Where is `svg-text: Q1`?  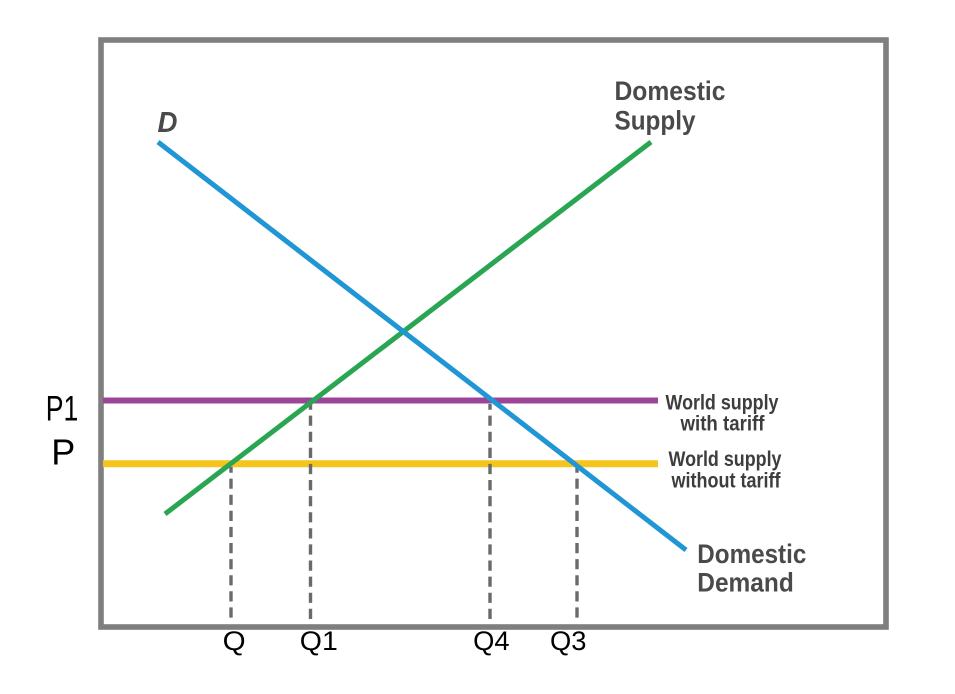
svg-text: Q1 is located at coordinates (319, 641).